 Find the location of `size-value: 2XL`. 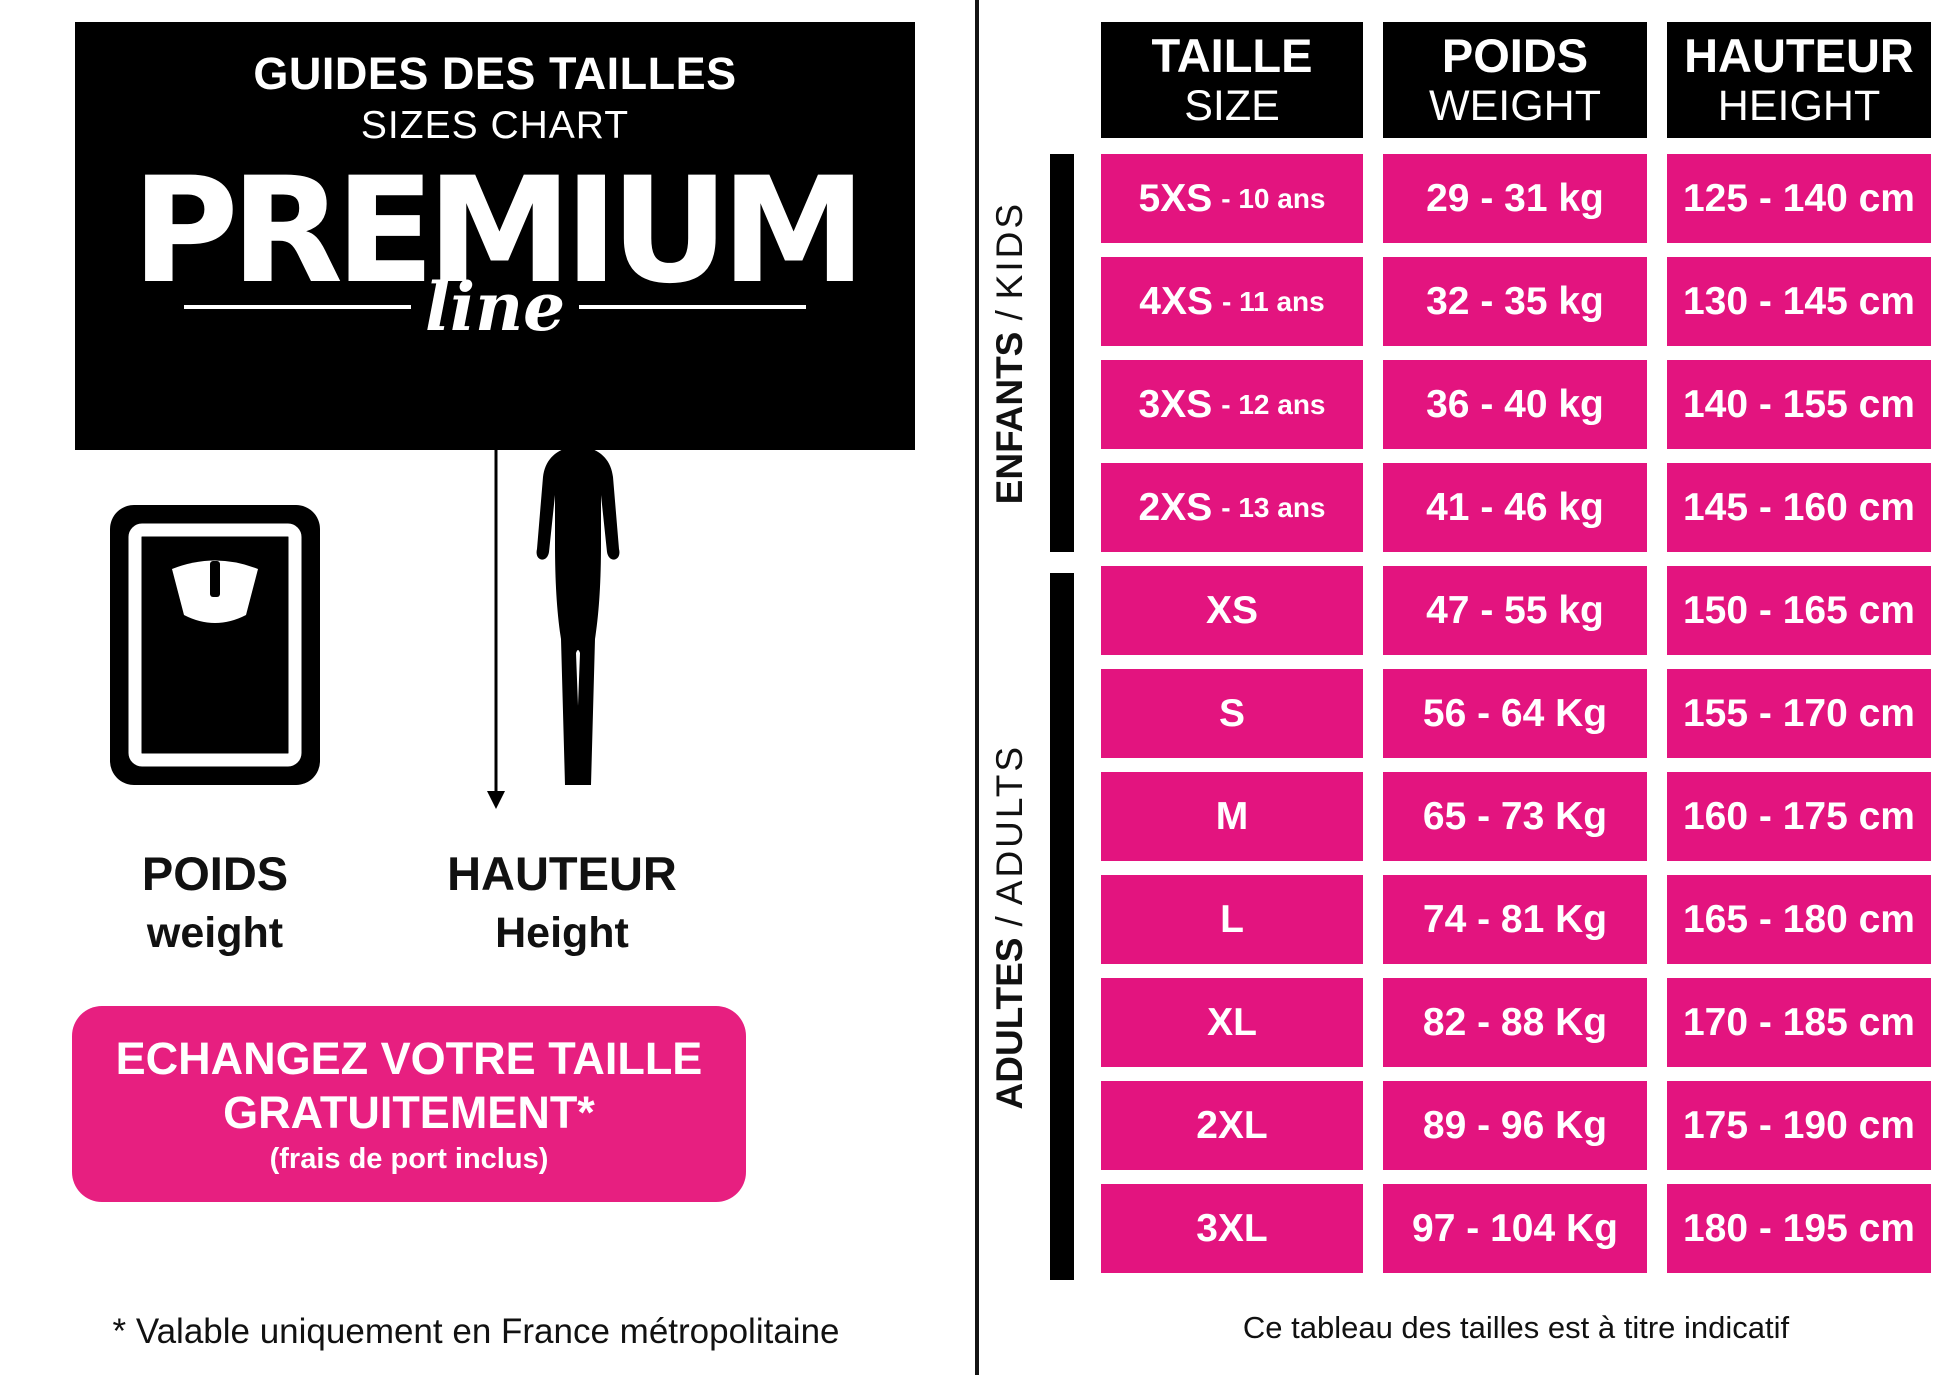

size-value: 2XL is located at coordinates (1232, 1125).